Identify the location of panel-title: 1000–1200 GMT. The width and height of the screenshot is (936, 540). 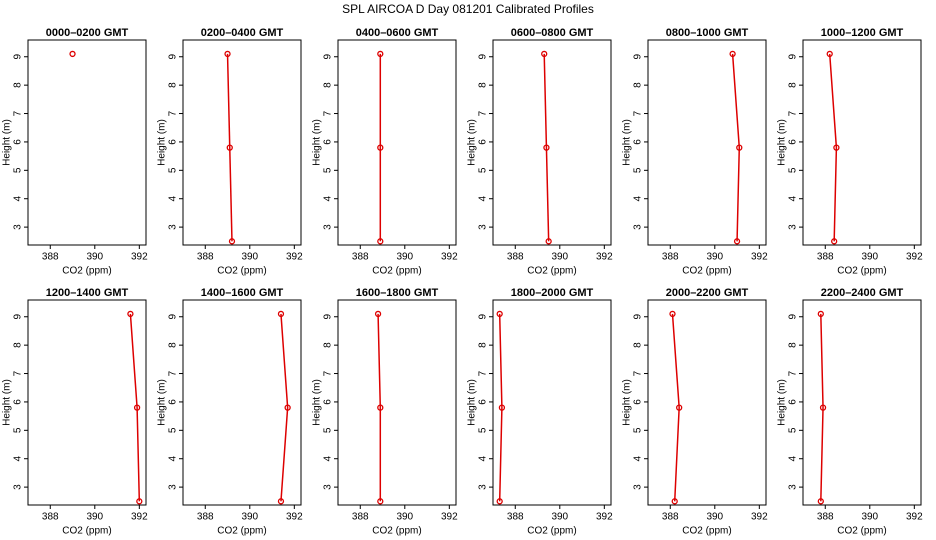
(862, 33).